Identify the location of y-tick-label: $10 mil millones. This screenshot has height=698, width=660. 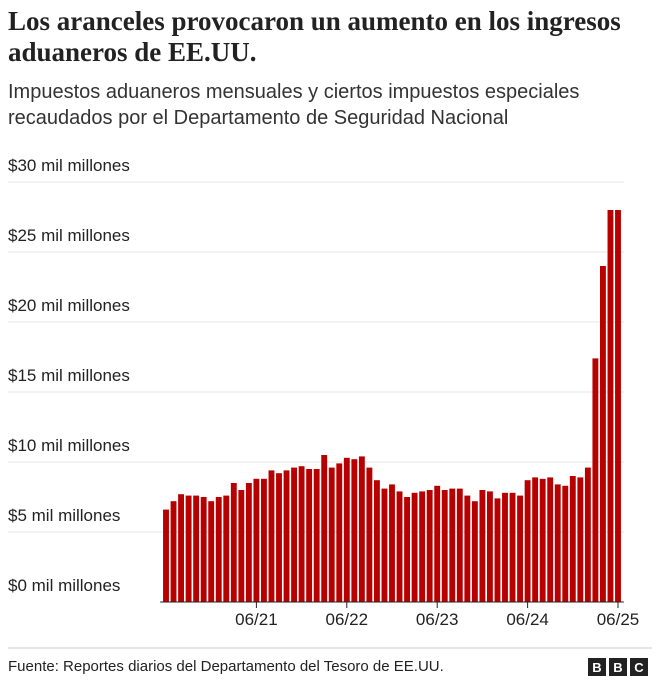
(69, 445).